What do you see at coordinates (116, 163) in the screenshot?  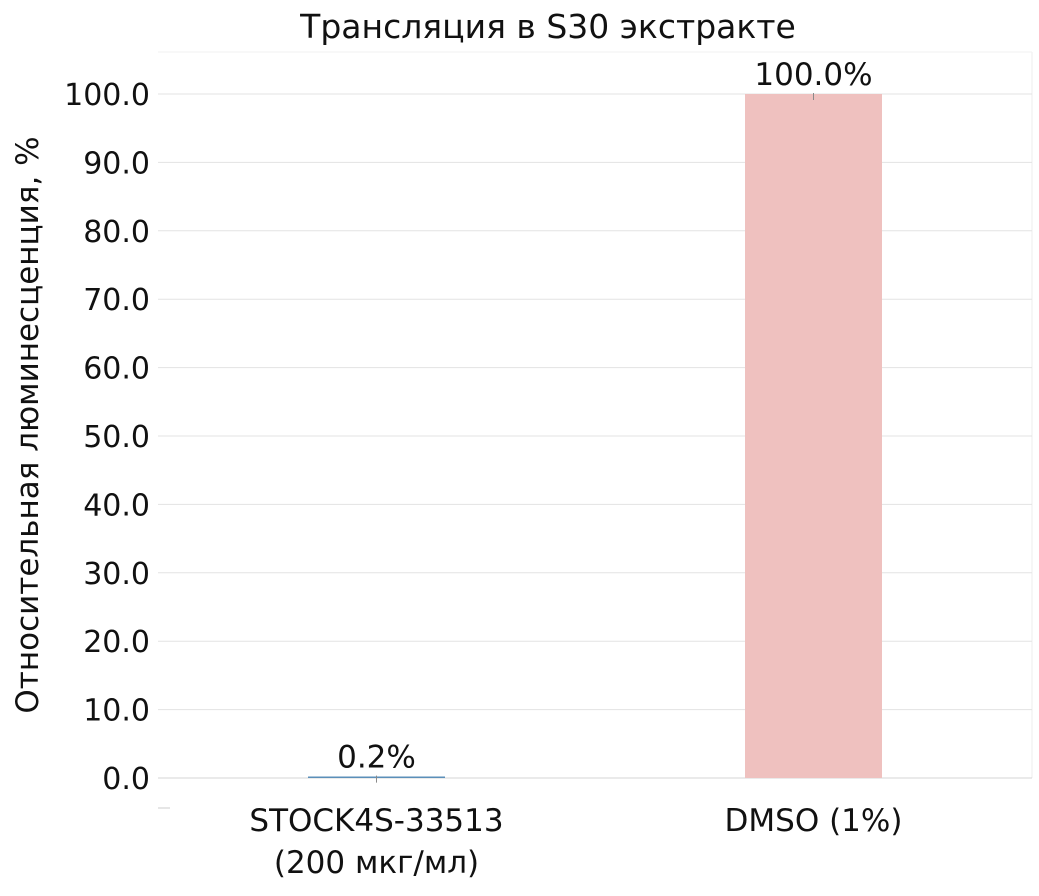 I see `y-tick-label: 90.0` at bounding box center [116, 163].